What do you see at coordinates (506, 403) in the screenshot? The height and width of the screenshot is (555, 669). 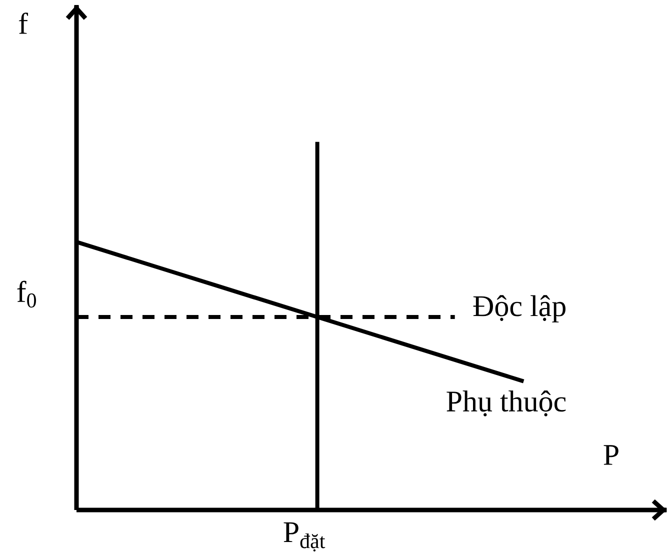 I see `series-label: Phụ thuộc` at bounding box center [506, 403].